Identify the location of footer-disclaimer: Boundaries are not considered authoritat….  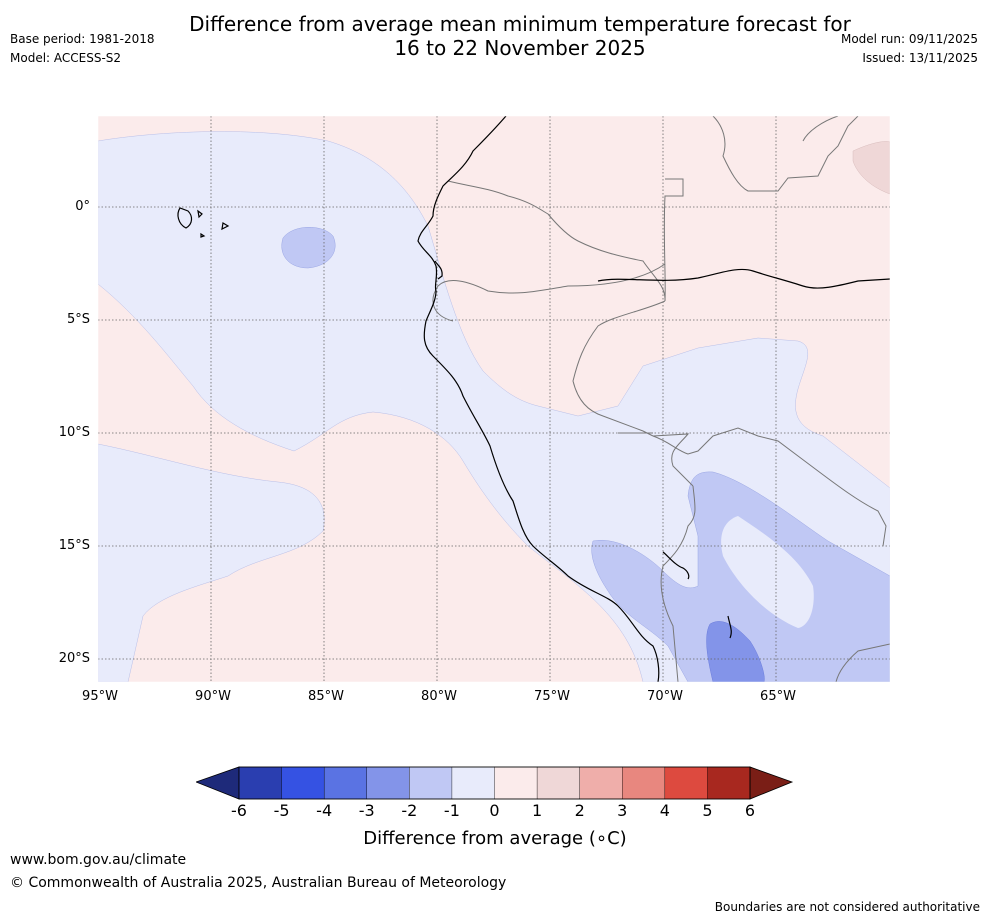
(847, 907).